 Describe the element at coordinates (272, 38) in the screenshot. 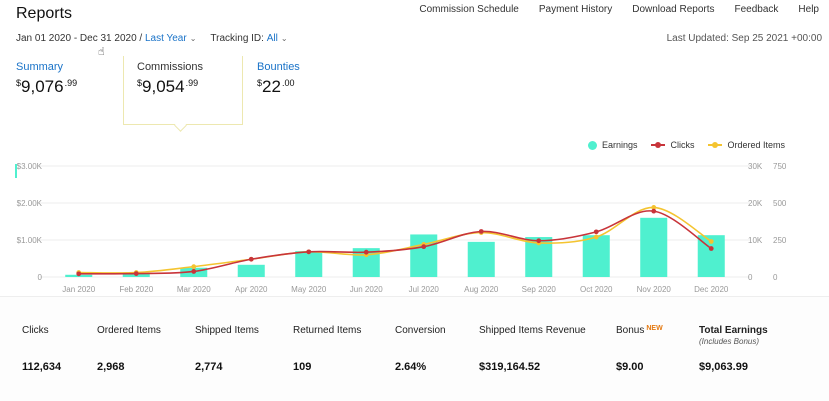

I see `tracking-id-dropdown: All` at that location.